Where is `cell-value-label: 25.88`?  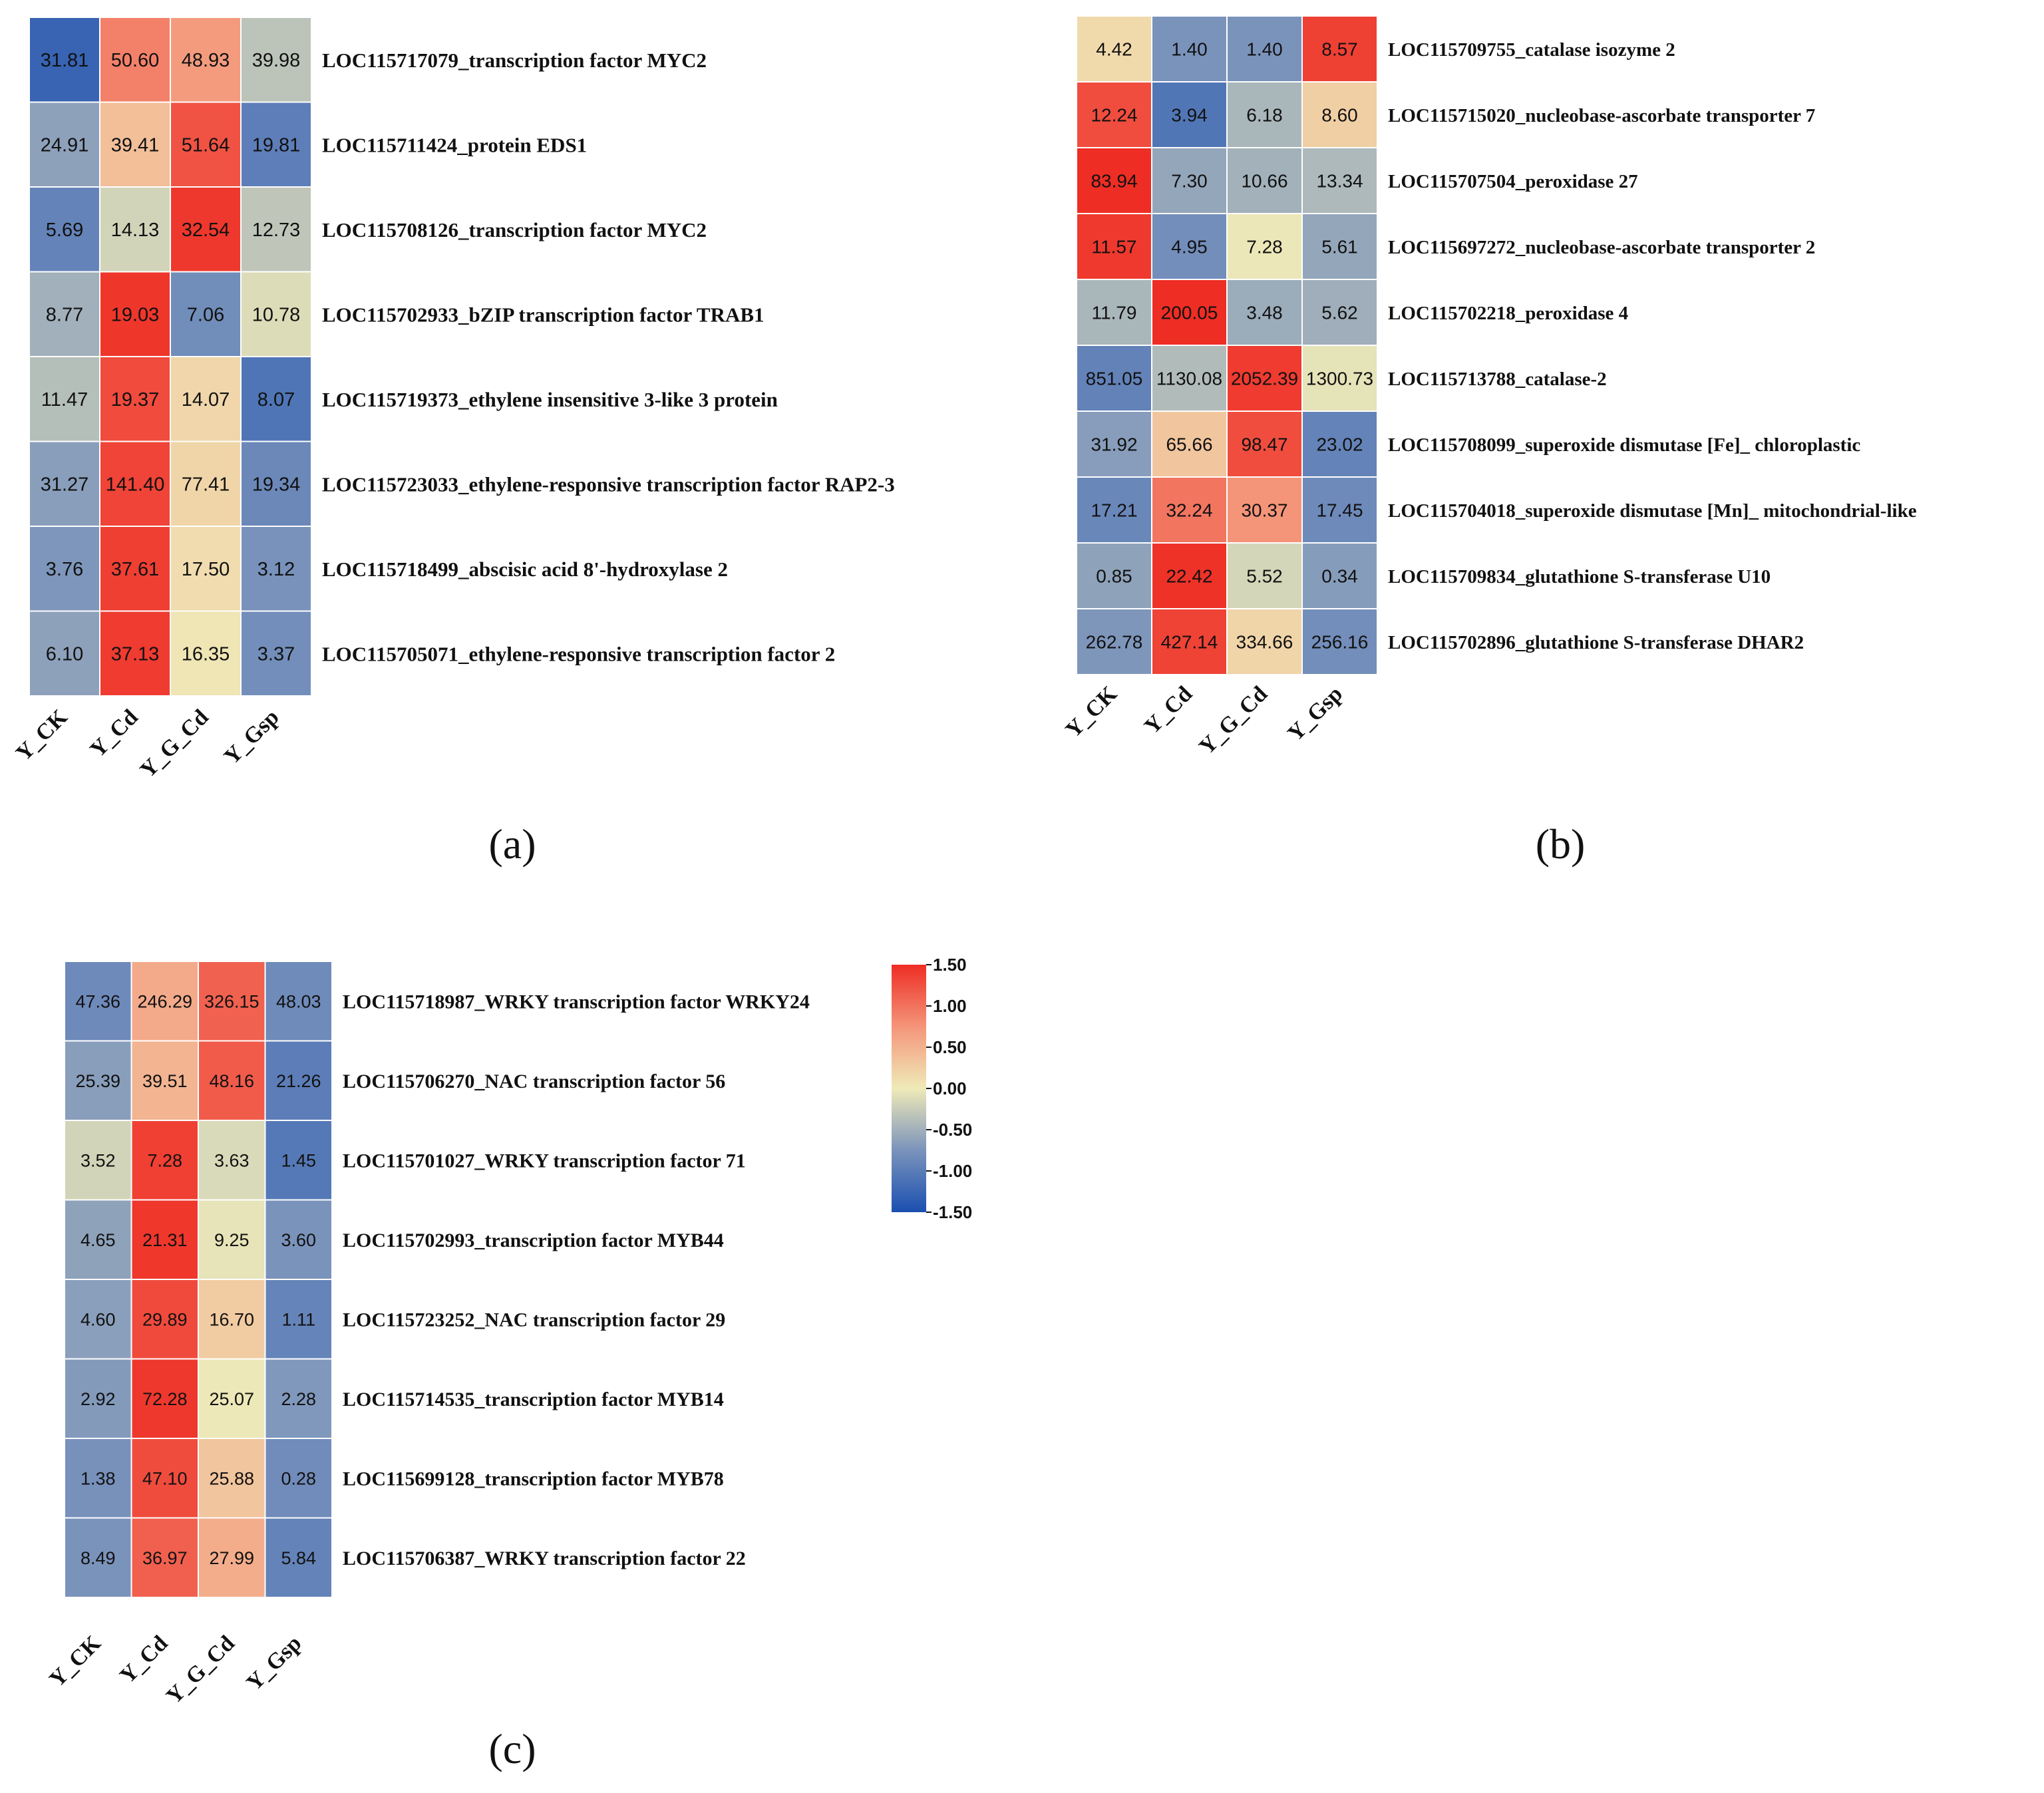 cell-value-label: 25.88 is located at coordinates (231, 1478).